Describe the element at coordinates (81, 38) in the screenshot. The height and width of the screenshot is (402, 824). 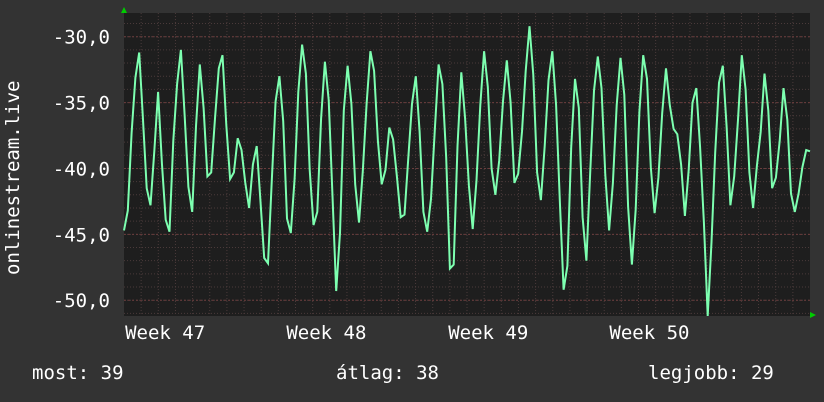
I see `y-tick-label: -30,0` at that location.